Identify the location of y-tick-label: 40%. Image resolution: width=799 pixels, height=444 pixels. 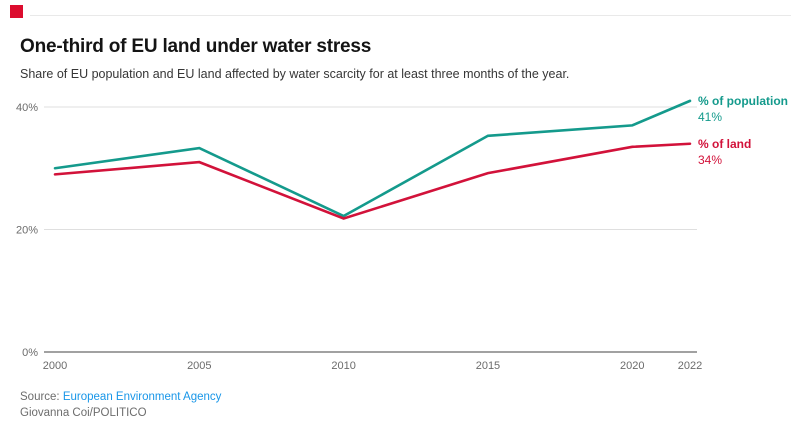
(27, 108).